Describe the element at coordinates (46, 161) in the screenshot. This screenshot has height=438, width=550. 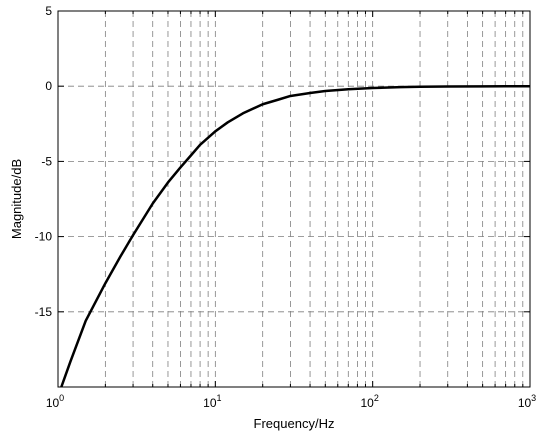
I see `y-tick-label: -5` at that location.